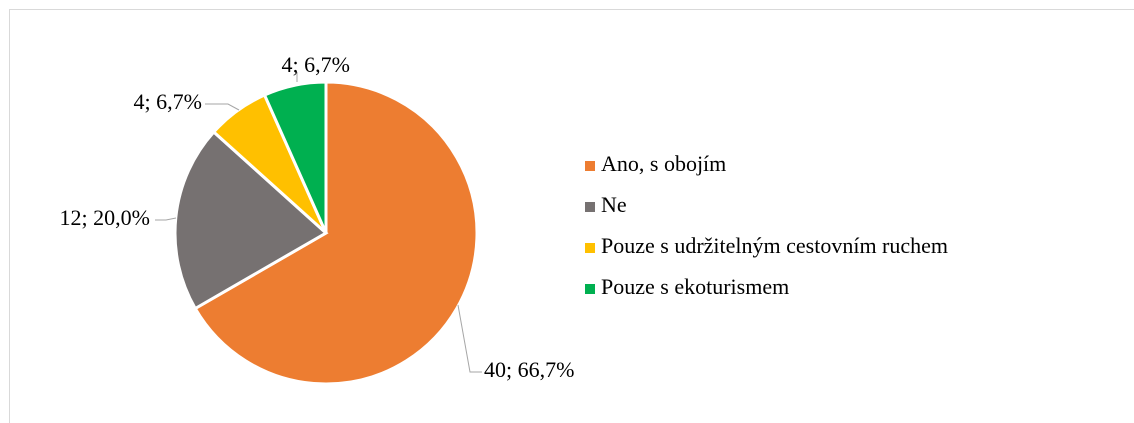 Image resolution: width=1134 pixels, height=423 pixels. Describe the element at coordinates (614, 204) in the screenshot. I see `legend-label: Ne` at that location.